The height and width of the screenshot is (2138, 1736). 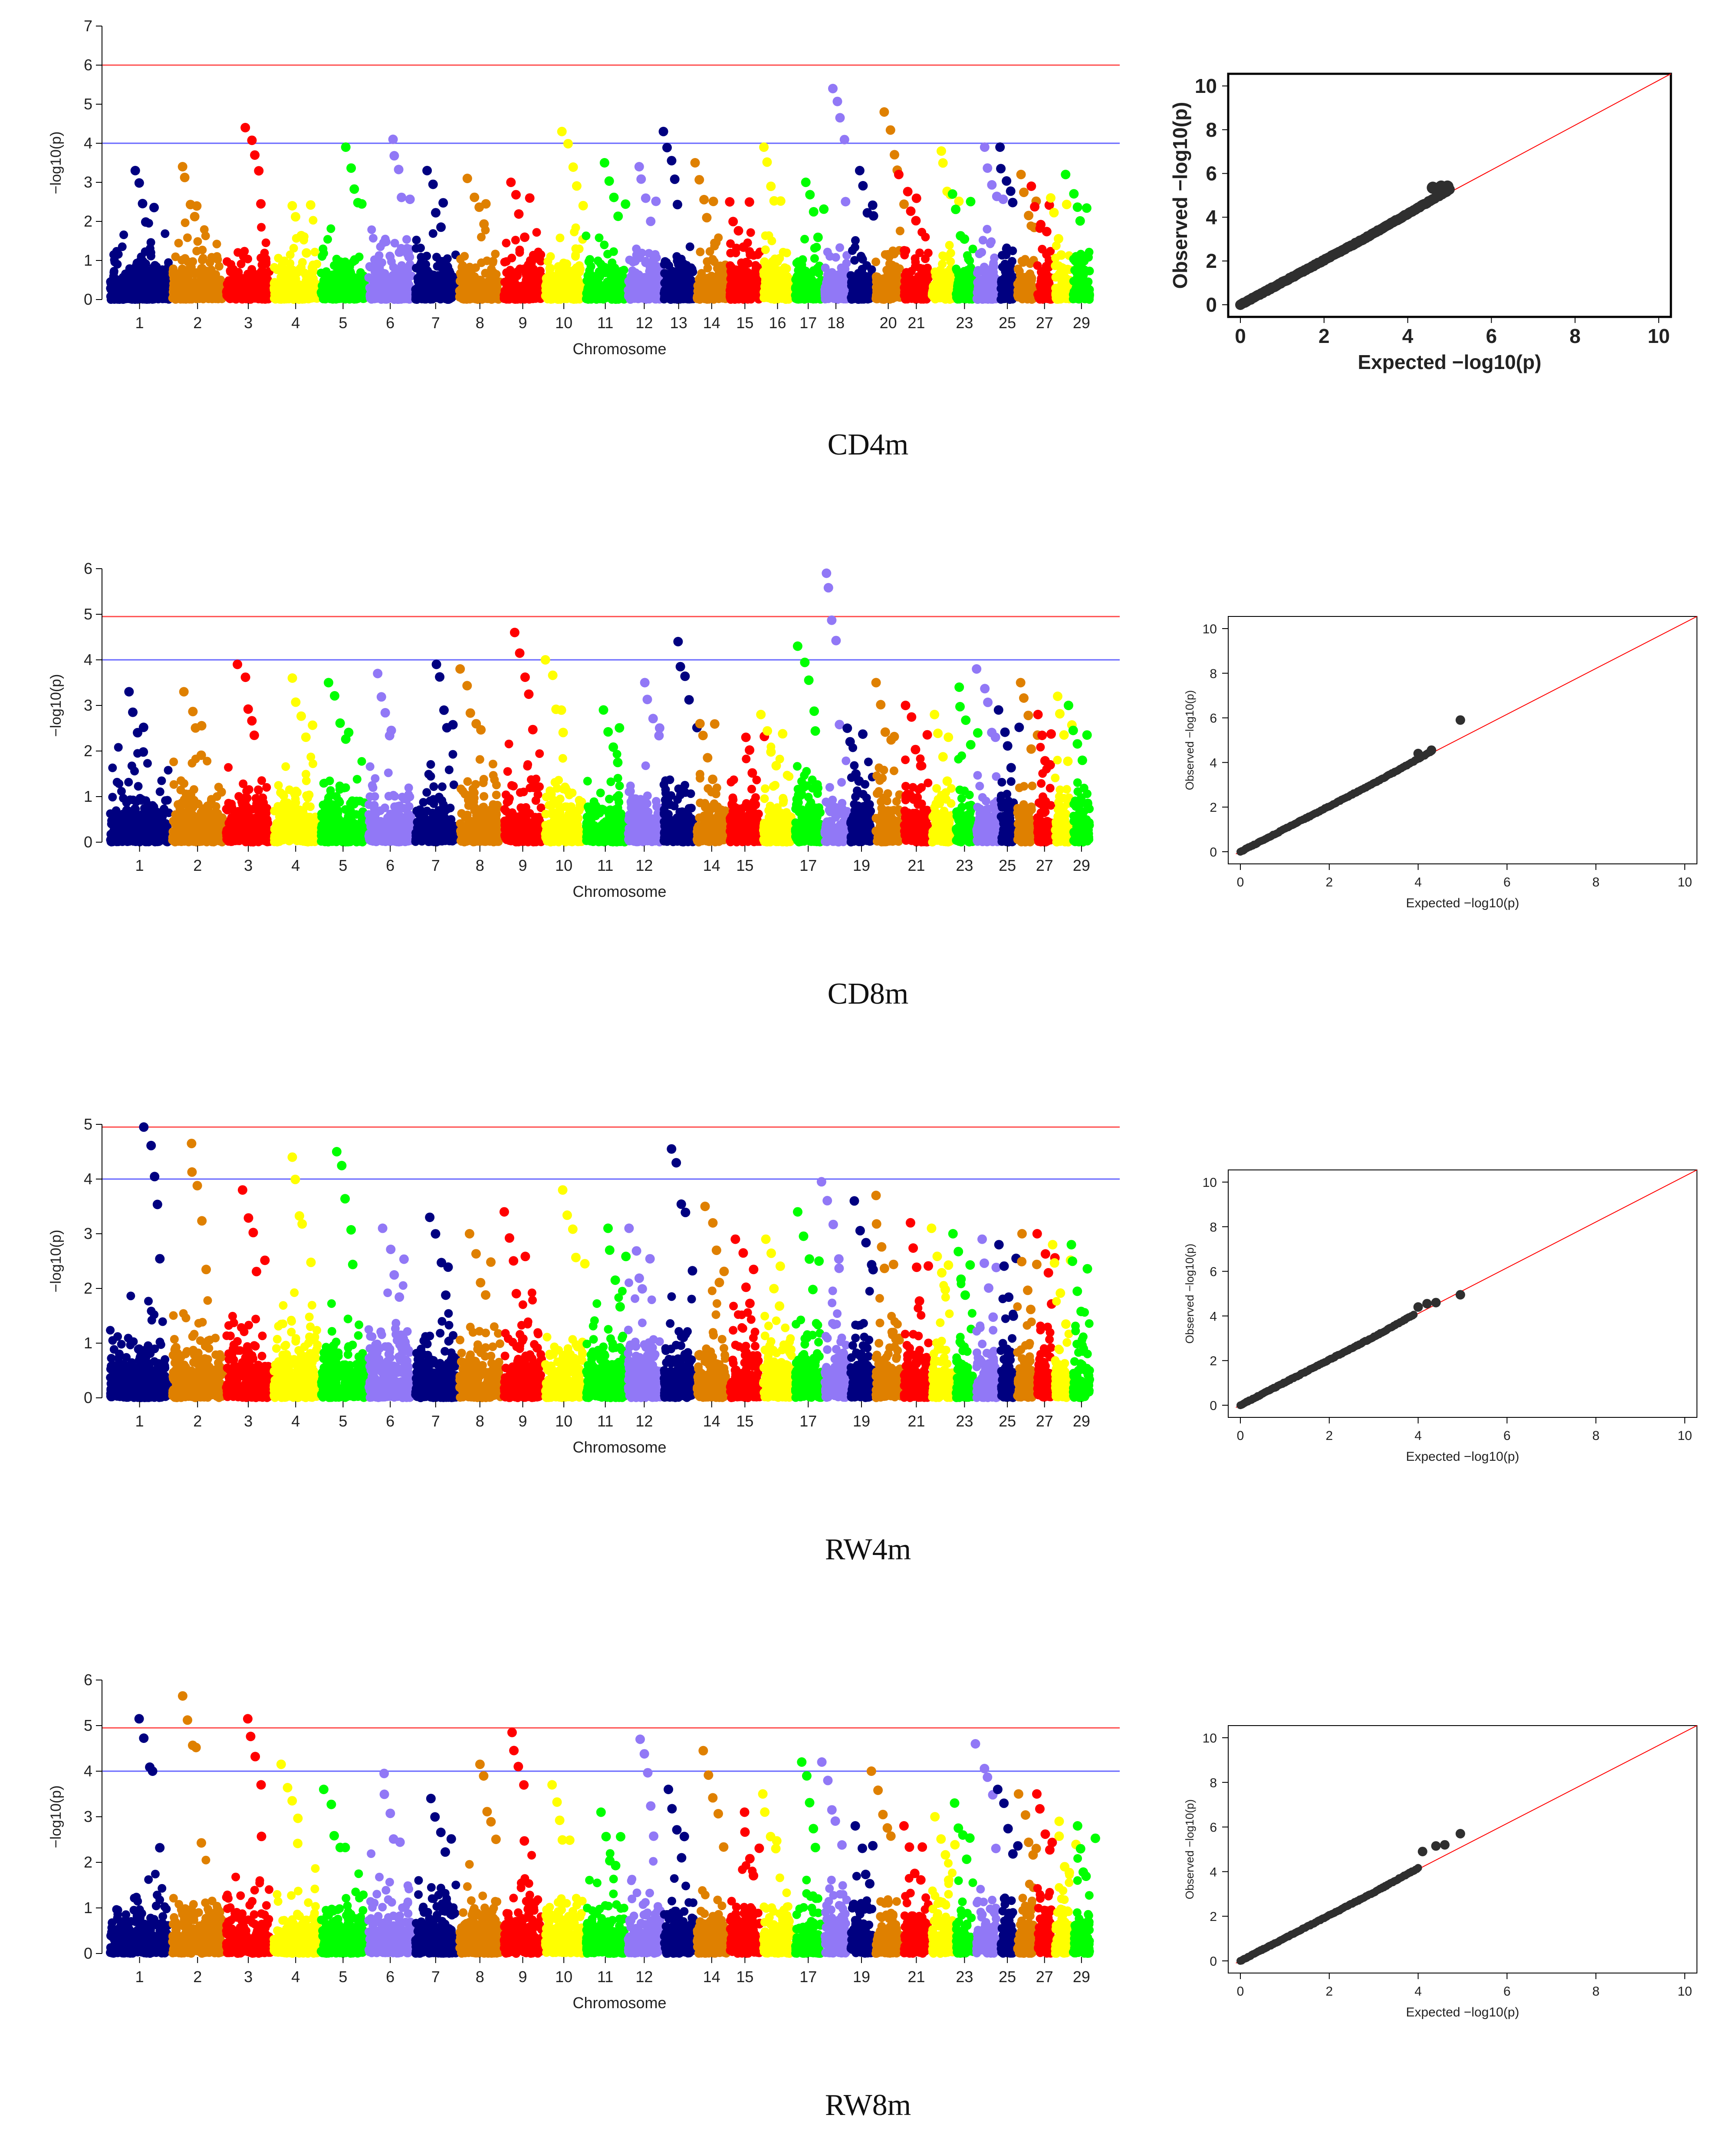 I want to click on x-tick-label: 14, so click(x=711, y=323).